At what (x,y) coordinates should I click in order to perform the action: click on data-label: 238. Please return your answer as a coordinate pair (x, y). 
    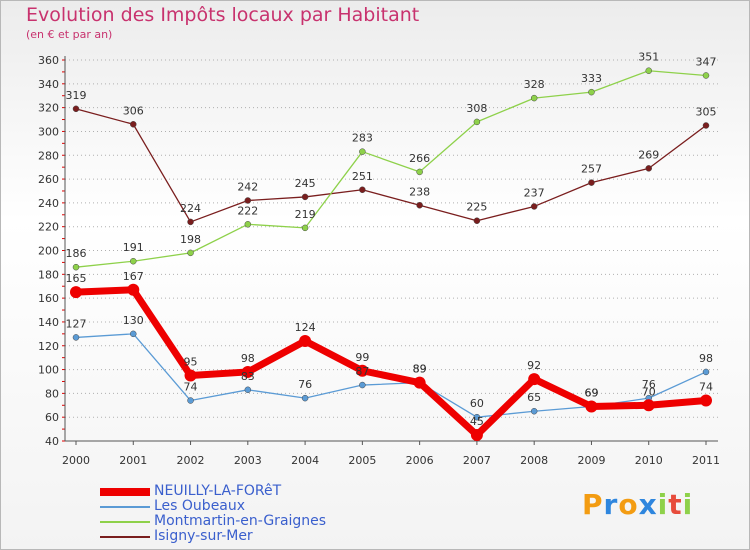
    Looking at the image, I should click on (419, 191).